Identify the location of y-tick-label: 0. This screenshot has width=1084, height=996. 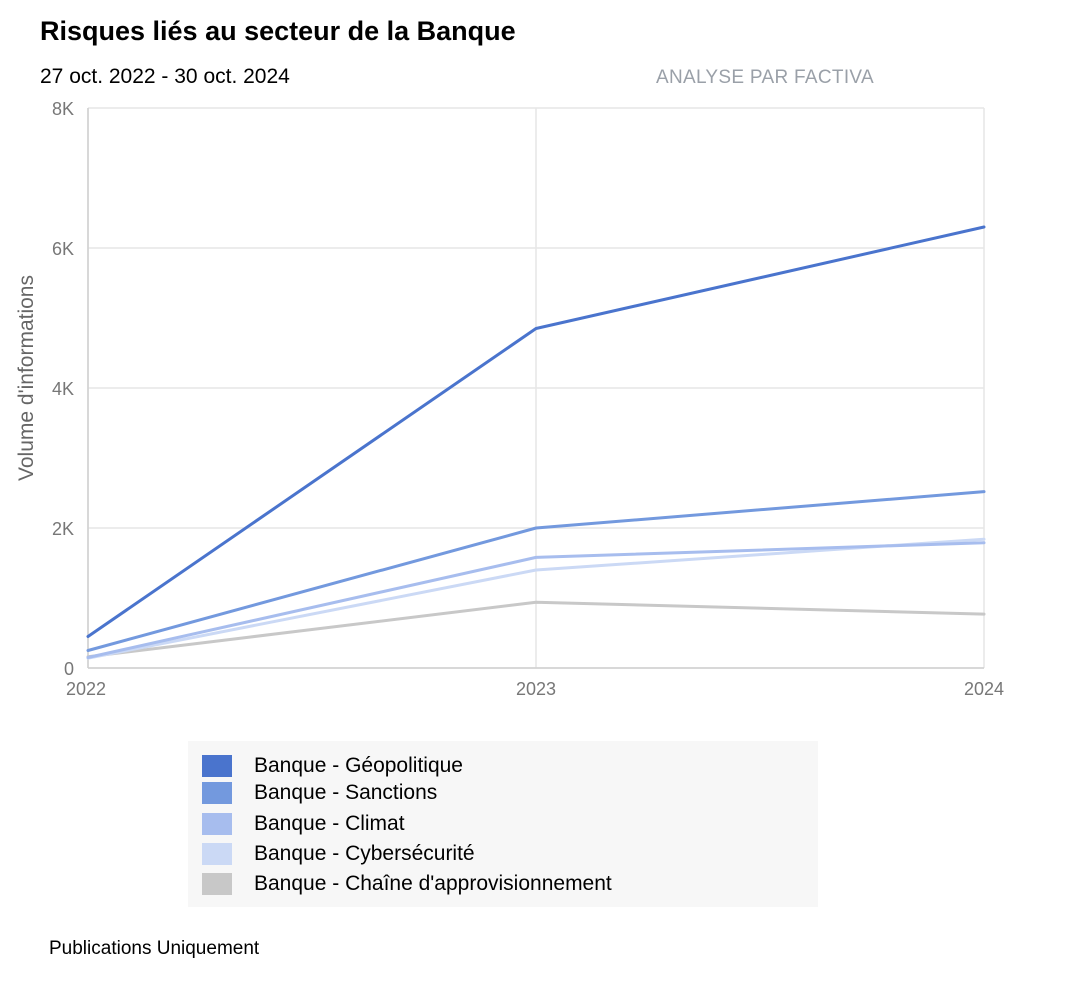
(69, 669).